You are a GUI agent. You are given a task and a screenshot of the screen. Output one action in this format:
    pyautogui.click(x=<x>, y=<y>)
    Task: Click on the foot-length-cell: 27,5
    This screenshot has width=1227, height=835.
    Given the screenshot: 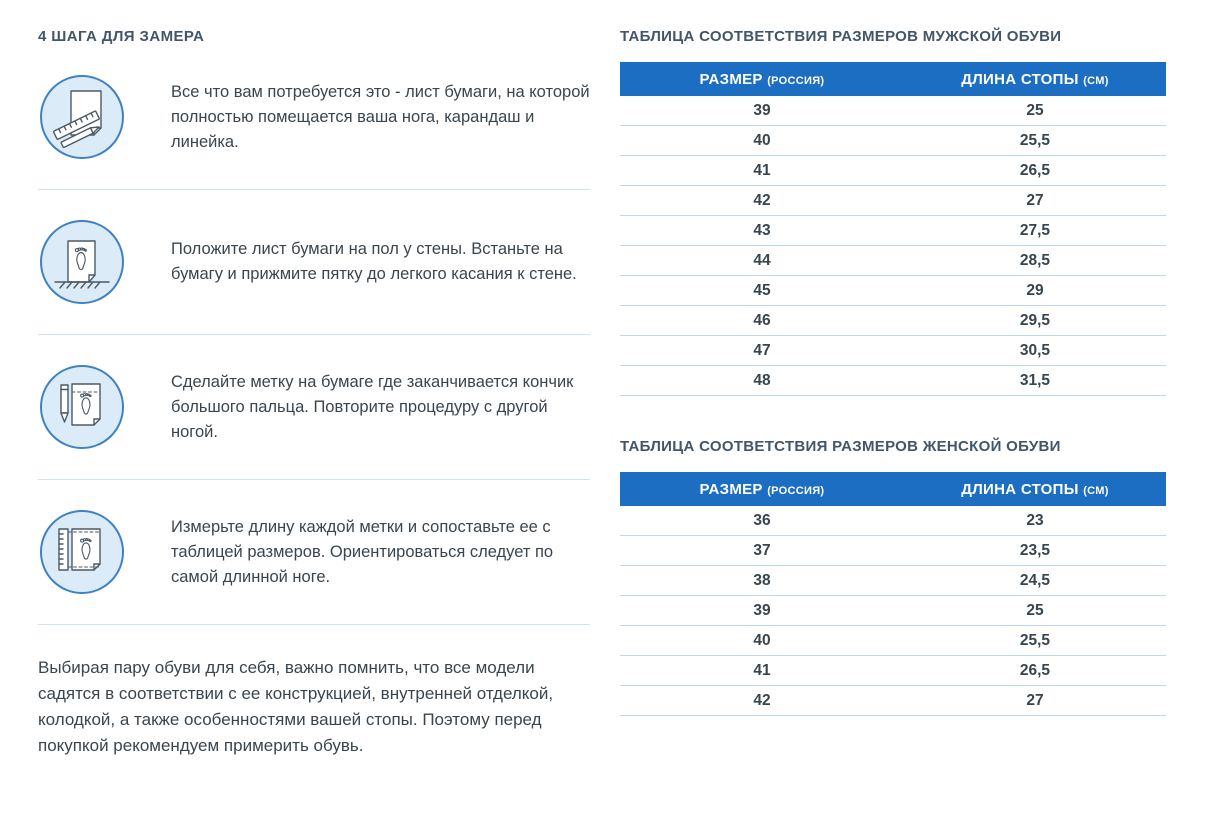 What is the action you would take?
    pyautogui.click(x=1034, y=230)
    